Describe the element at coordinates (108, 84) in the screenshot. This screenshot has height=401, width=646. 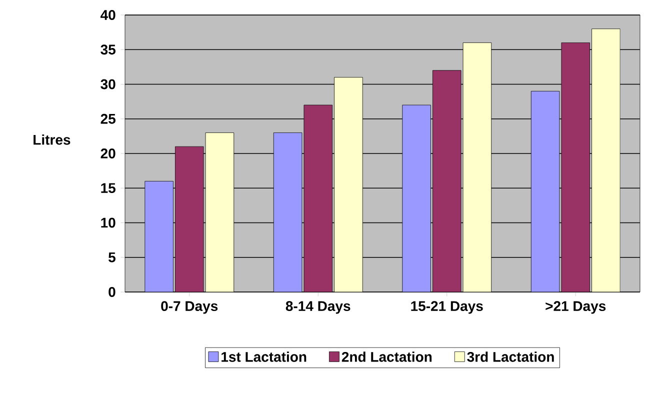
I see `y-tick-label: 30` at that location.